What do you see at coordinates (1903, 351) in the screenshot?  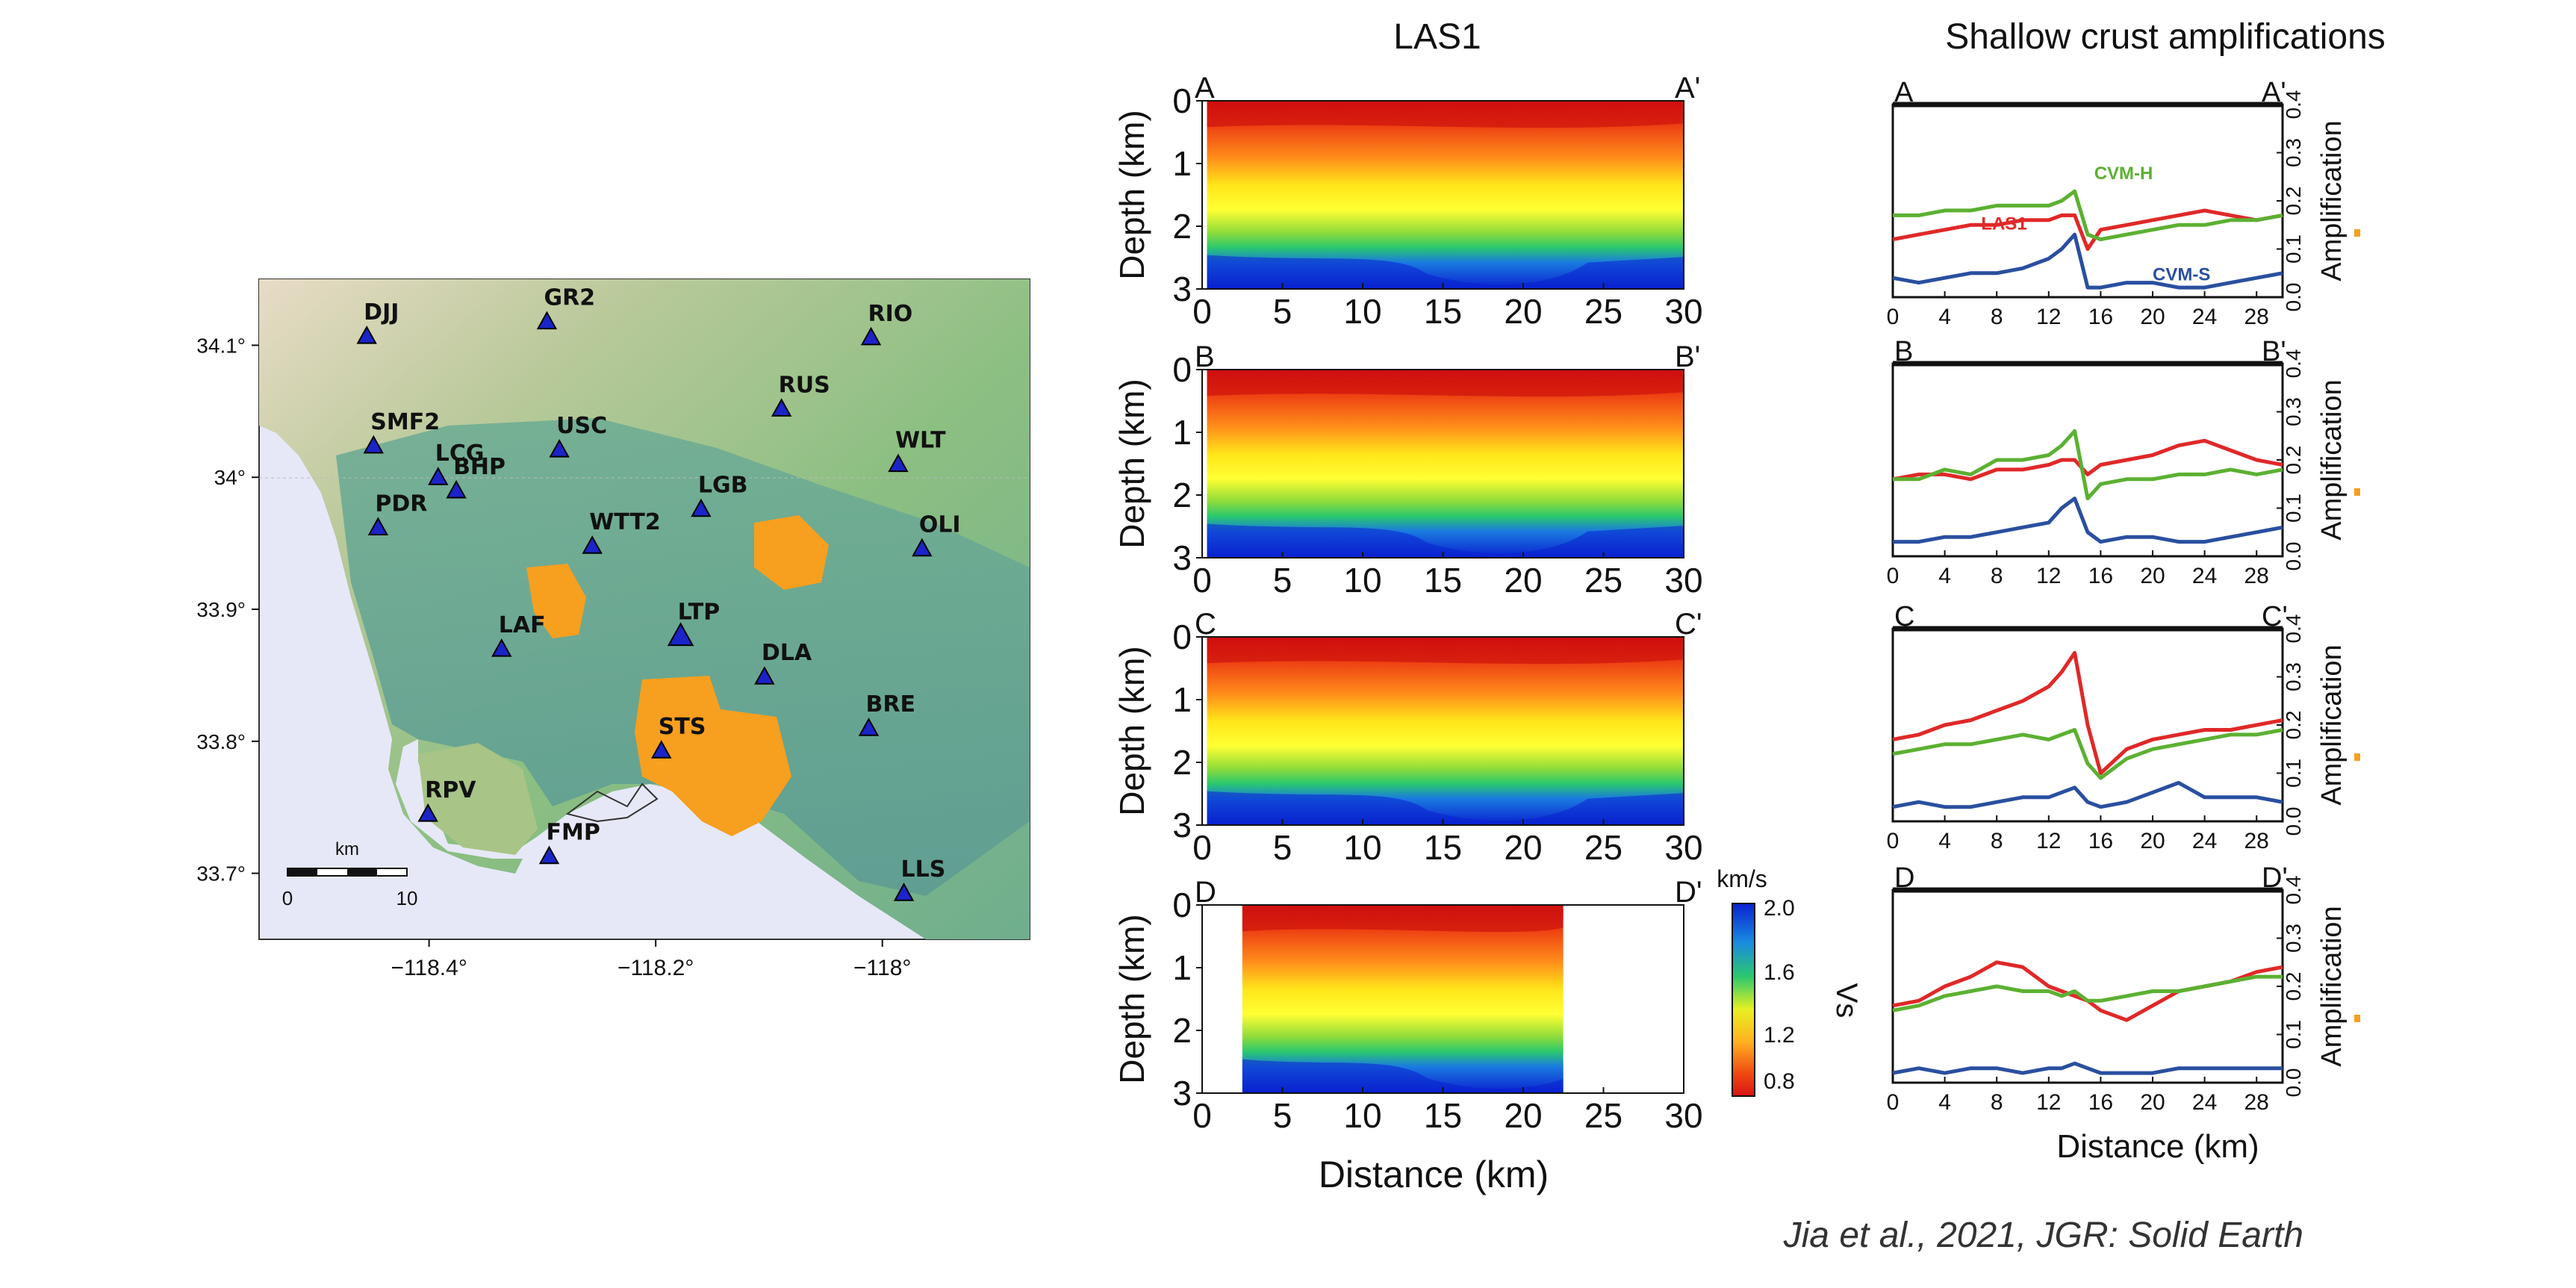 I see `amp-label-left: B` at bounding box center [1903, 351].